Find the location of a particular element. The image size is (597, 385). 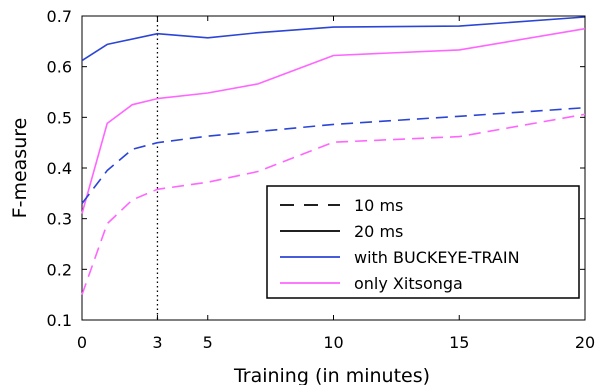

y-tick-label: 0.4 is located at coordinates (59, 168).